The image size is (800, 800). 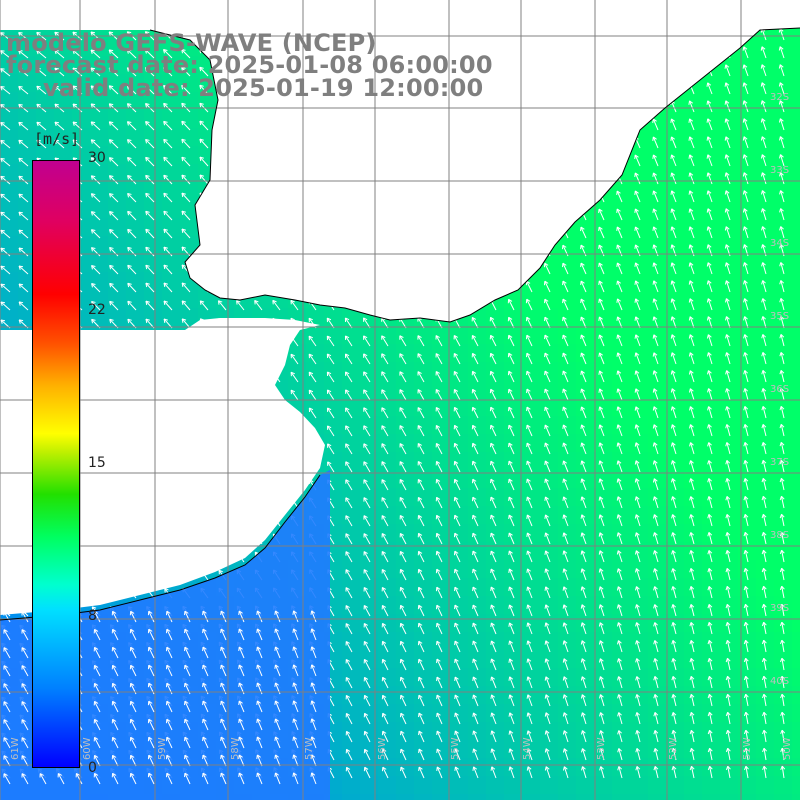 I want to click on lon-label: 55W, so click(x=455, y=748).